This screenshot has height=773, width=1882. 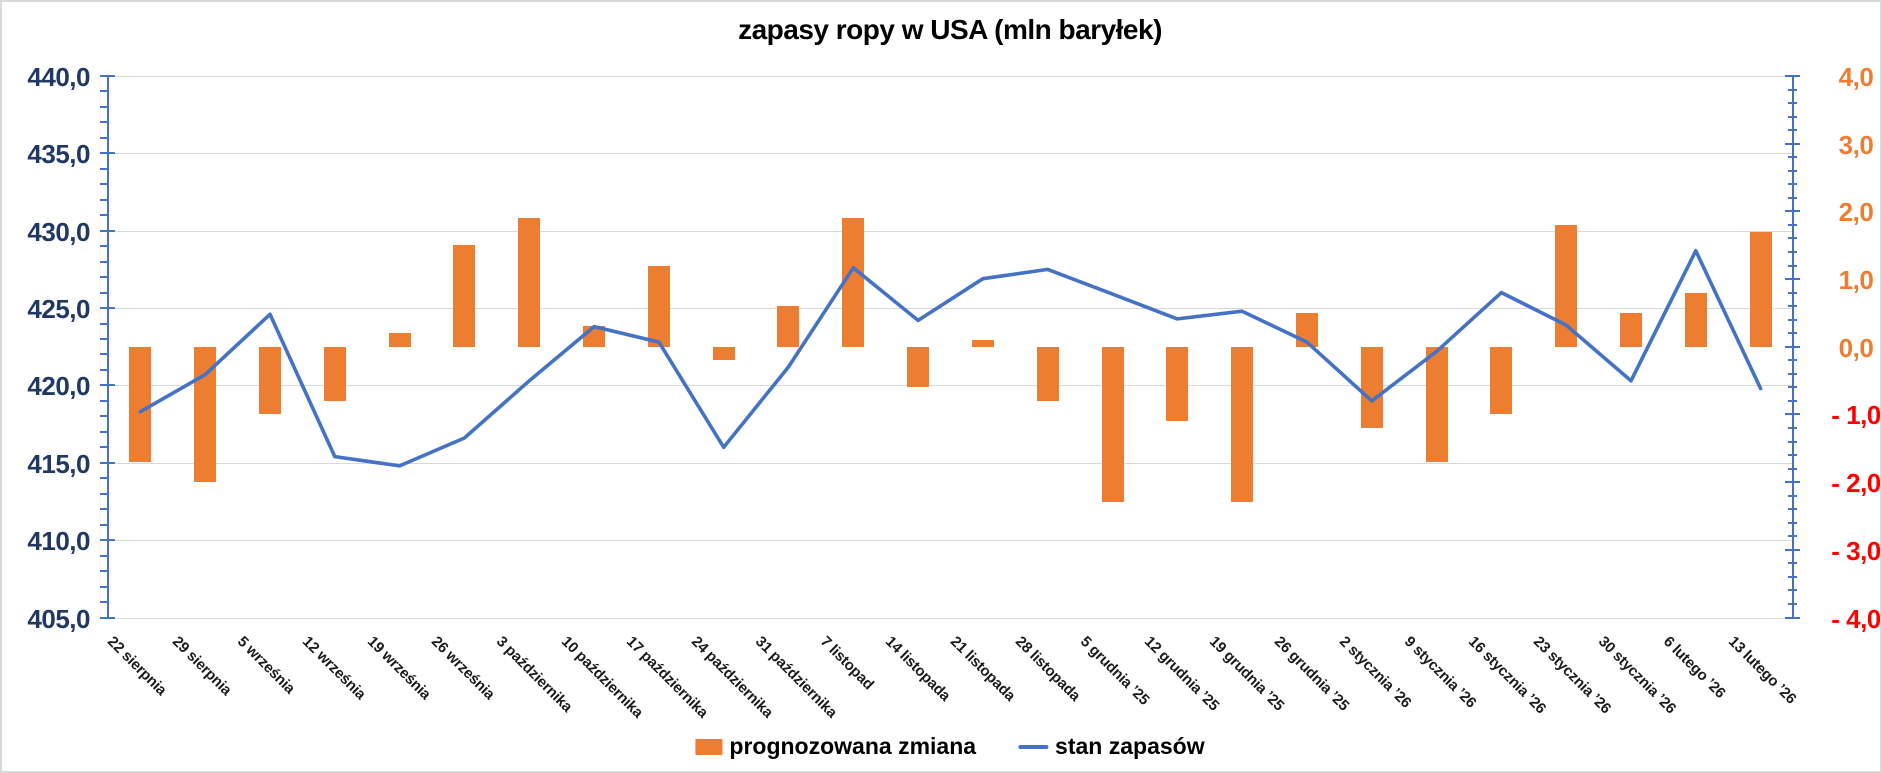 What do you see at coordinates (1856, 483) in the screenshot?
I see `right-axis-tick-label: - 2,0` at bounding box center [1856, 483].